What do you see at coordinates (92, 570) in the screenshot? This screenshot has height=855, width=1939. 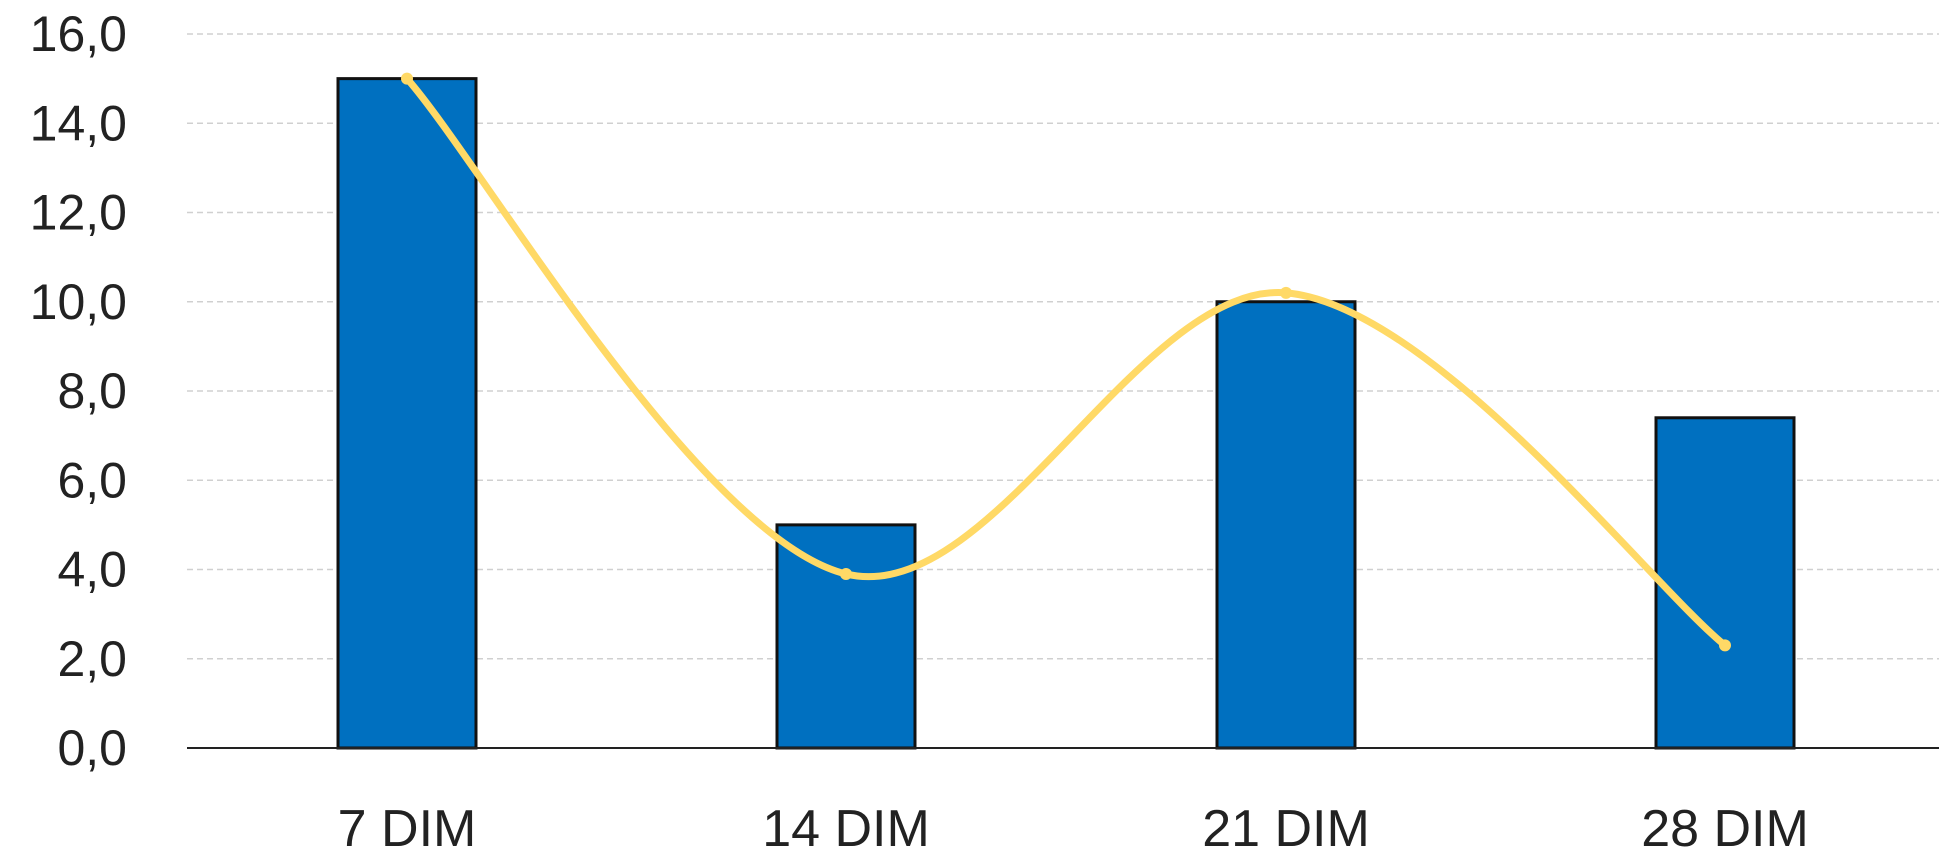 I see `y-tick-label: 4,0` at bounding box center [92, 570].